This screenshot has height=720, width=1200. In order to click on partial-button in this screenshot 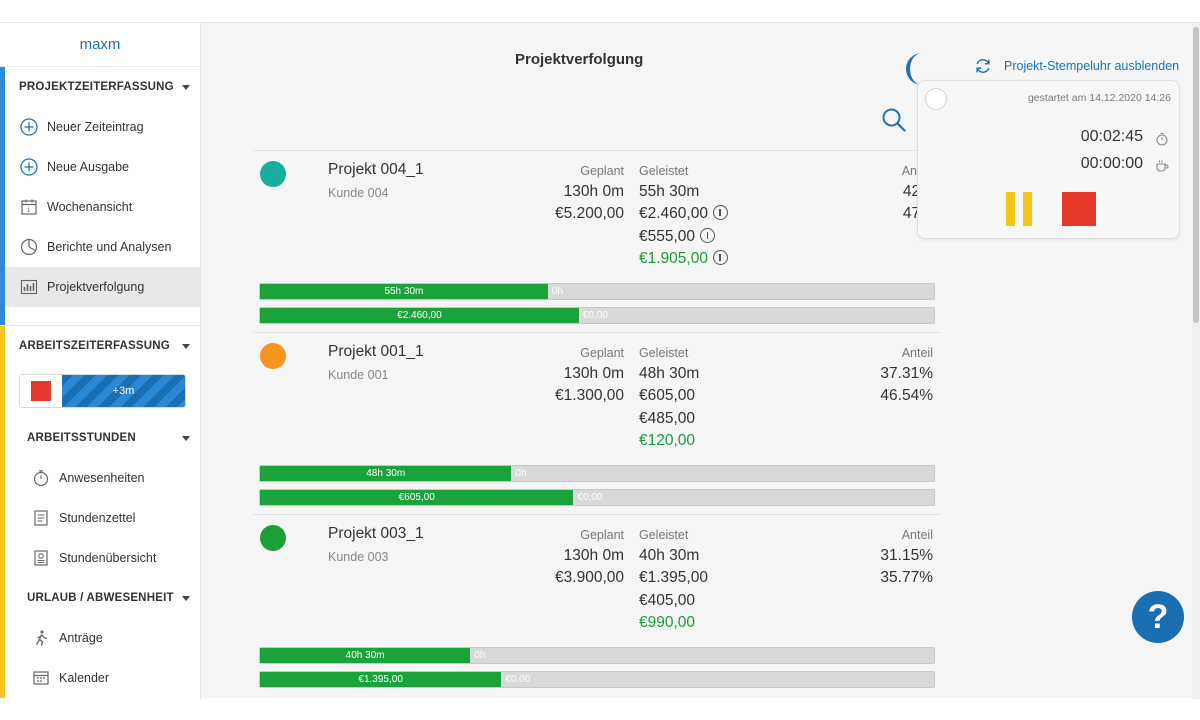, I will do `click(916, 69)`.